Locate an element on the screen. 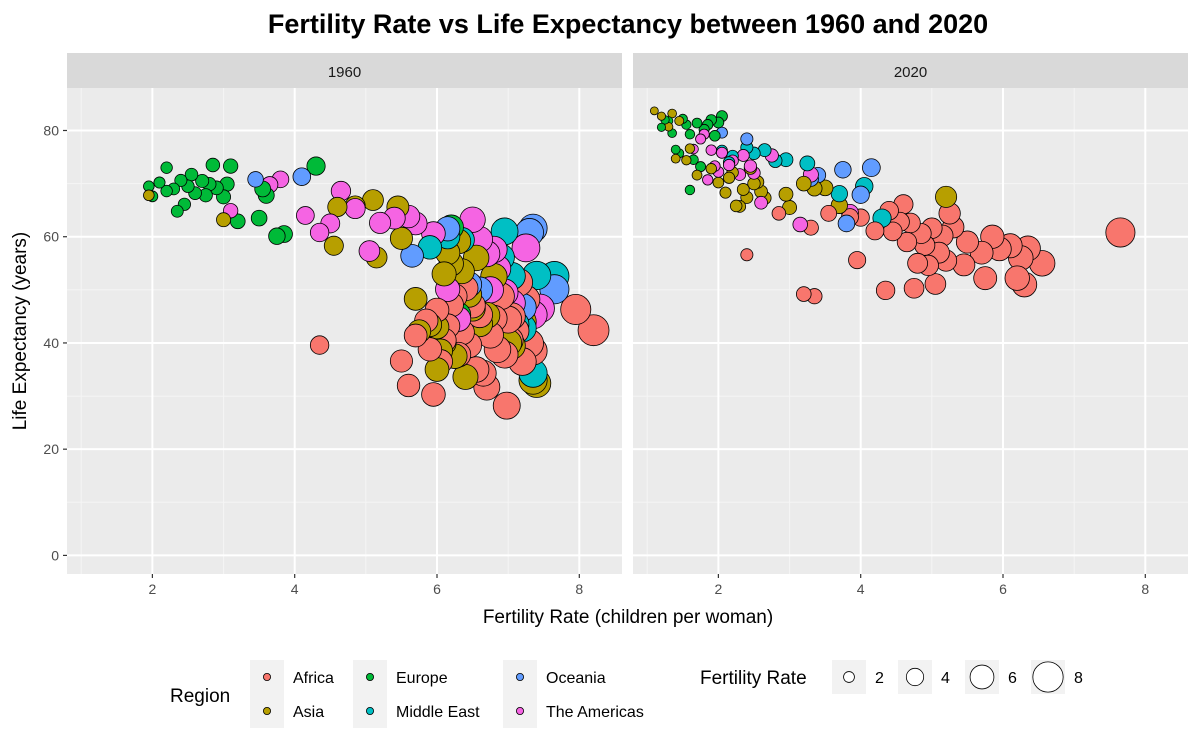 The height and width of the screenshot is (750, 1200). legend-key-asia is located at coordinates (266, 711).